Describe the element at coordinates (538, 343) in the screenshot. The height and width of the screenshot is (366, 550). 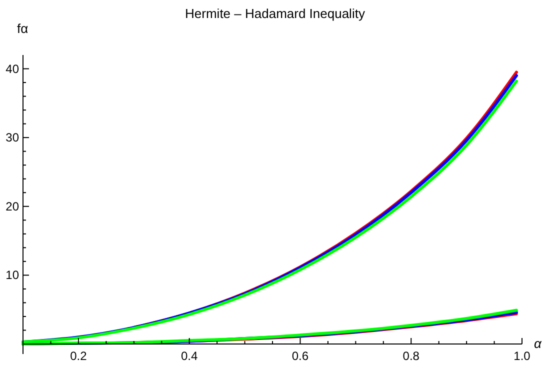
I see `x-axis-title: α` at that location.